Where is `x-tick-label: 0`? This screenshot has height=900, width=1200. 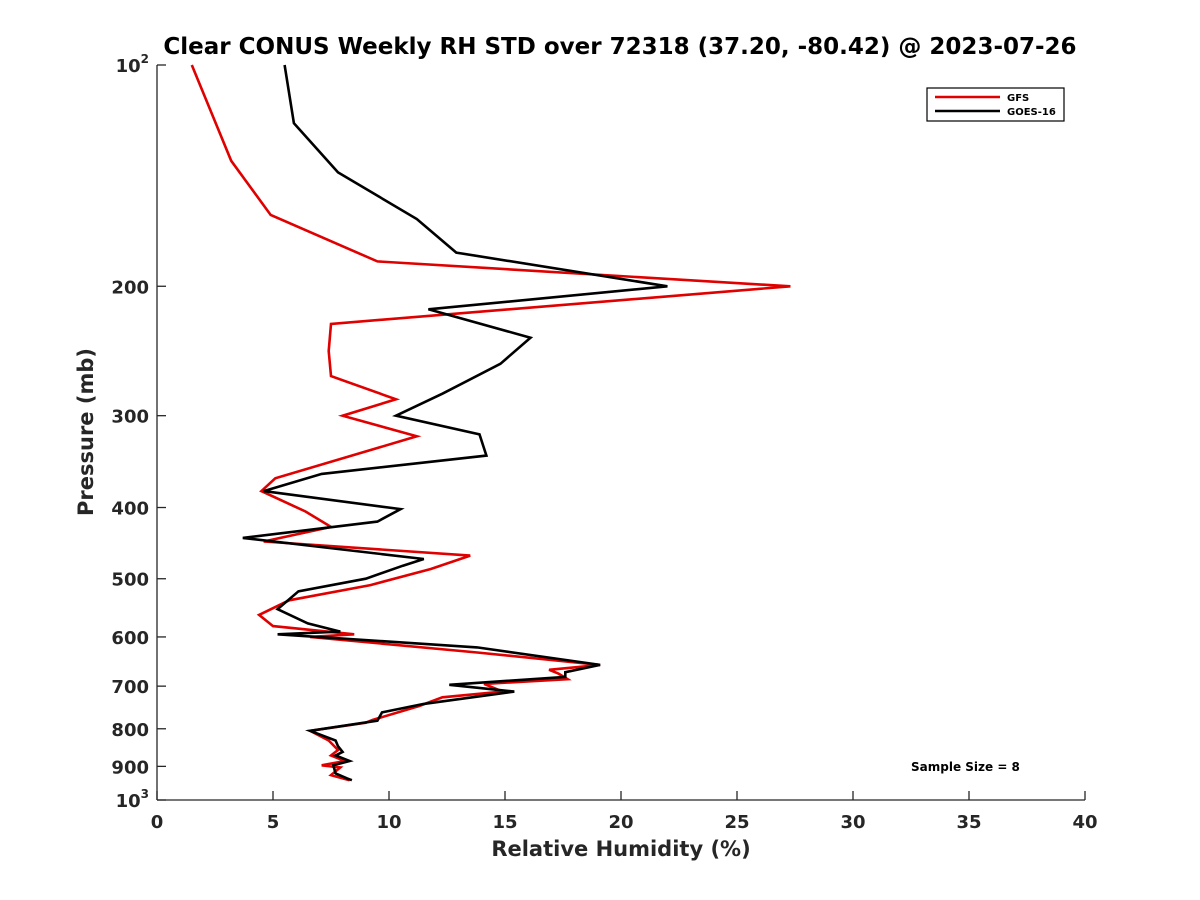
x-tick-label: 0 is located at coordinates (157, 822).